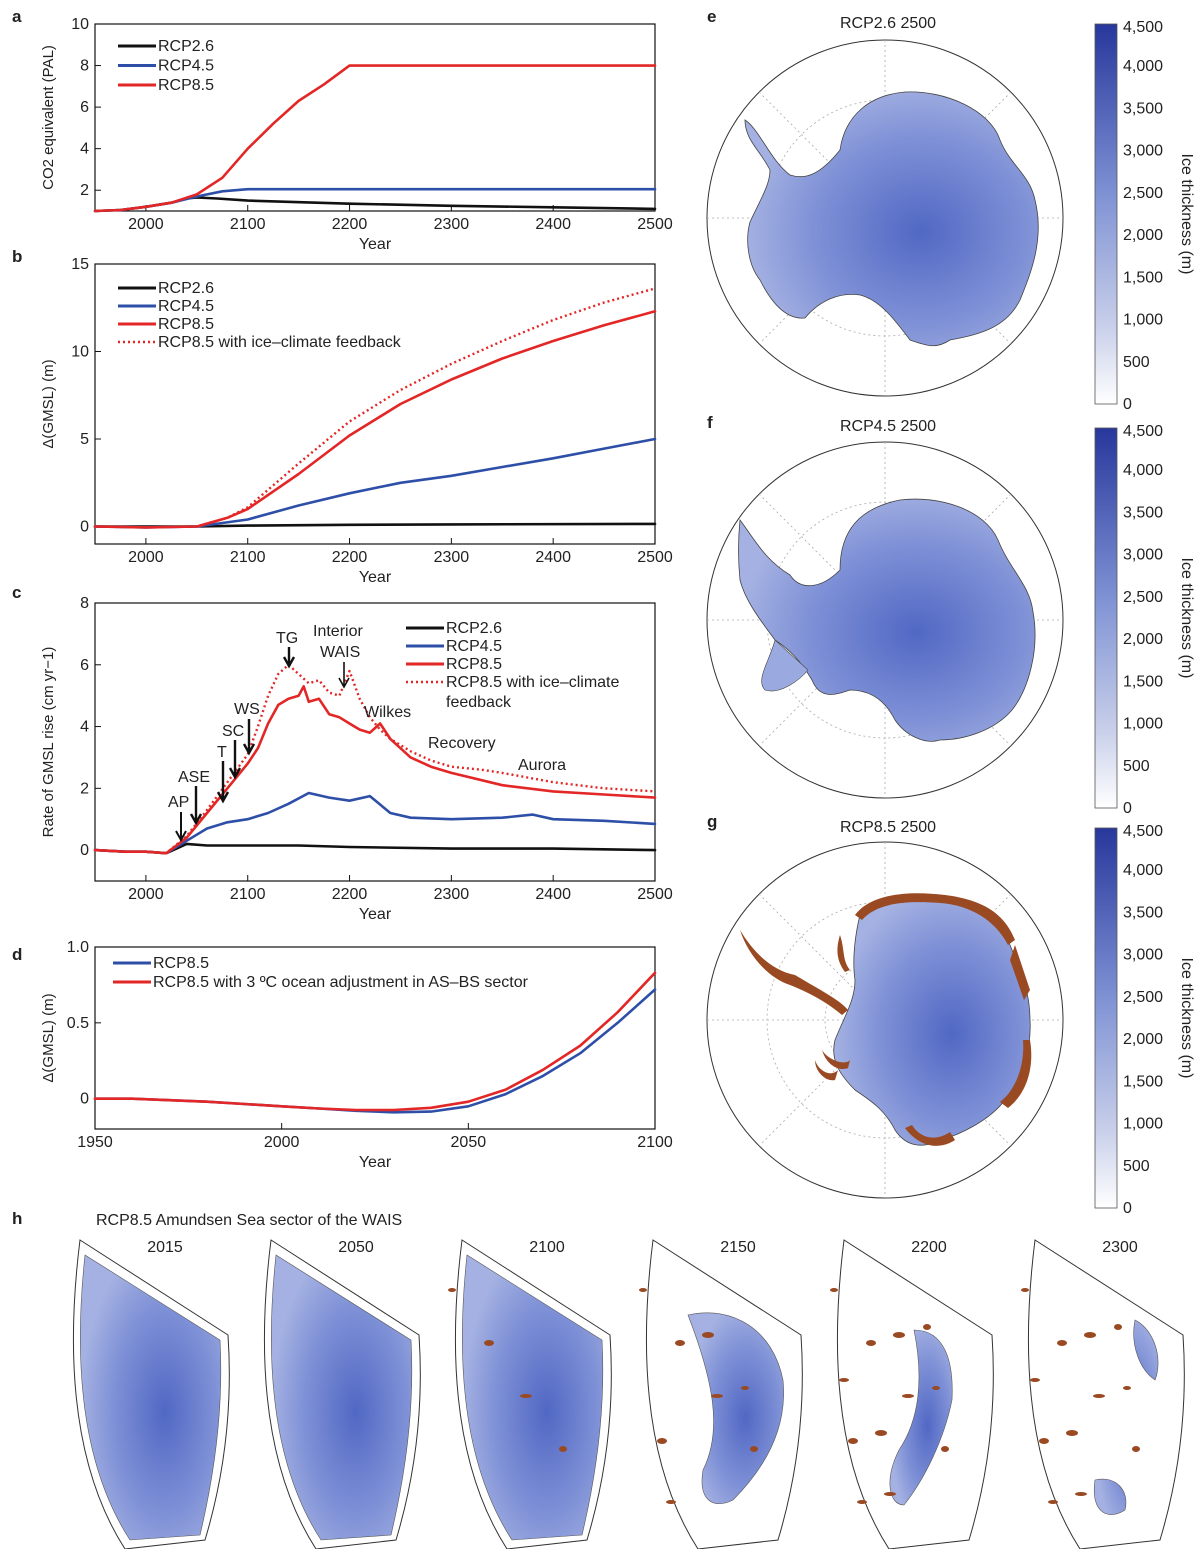 The width and height of the screenshot is (1195, 1549). Describe the element at coordinates (340, 652) in the screenshot. I see `annotation-wais: WAIS` at that location.